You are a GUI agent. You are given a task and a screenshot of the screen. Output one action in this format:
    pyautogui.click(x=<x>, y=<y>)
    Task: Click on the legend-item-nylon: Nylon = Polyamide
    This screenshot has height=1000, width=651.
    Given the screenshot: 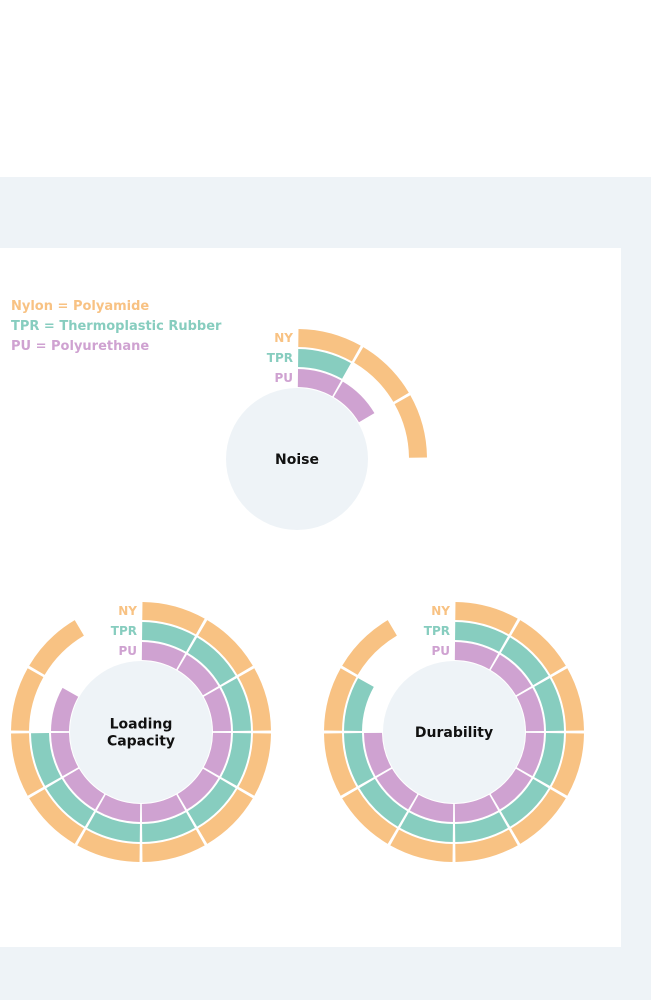 What is the action you would take?
    pyautogui.click(x=80, y=306)
    